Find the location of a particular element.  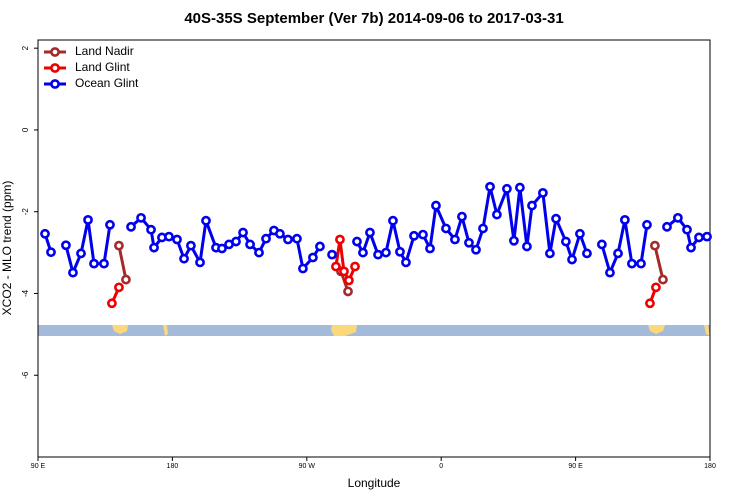

x-tick-label: 0 is located at coordinates (441, 466).